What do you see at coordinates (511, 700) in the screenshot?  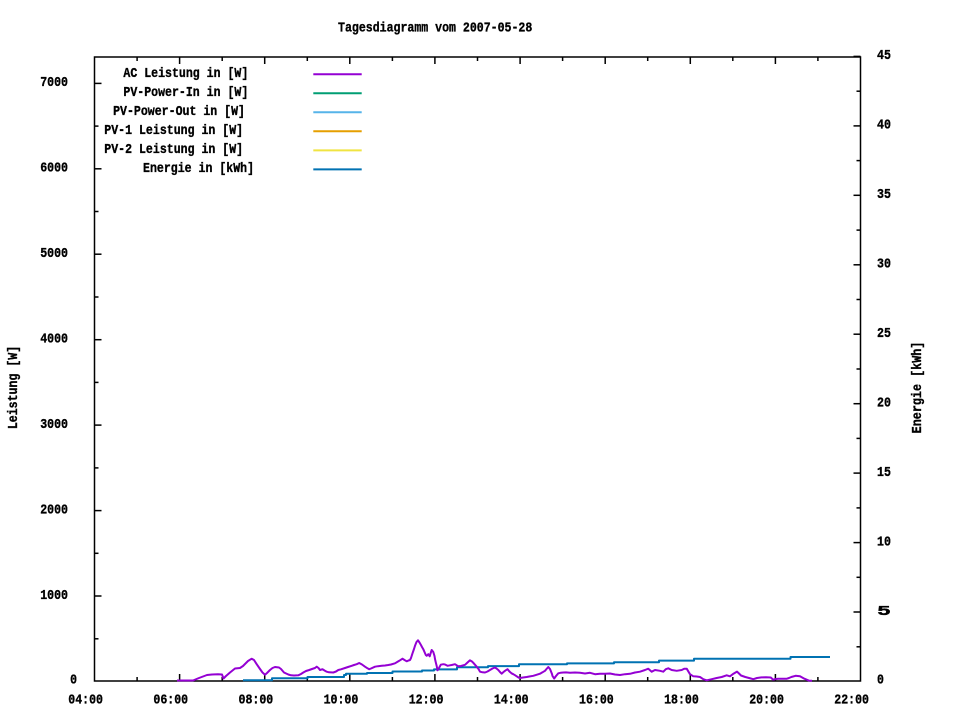 I see `svg-text: 14:00` at bounding box center [511, 700].